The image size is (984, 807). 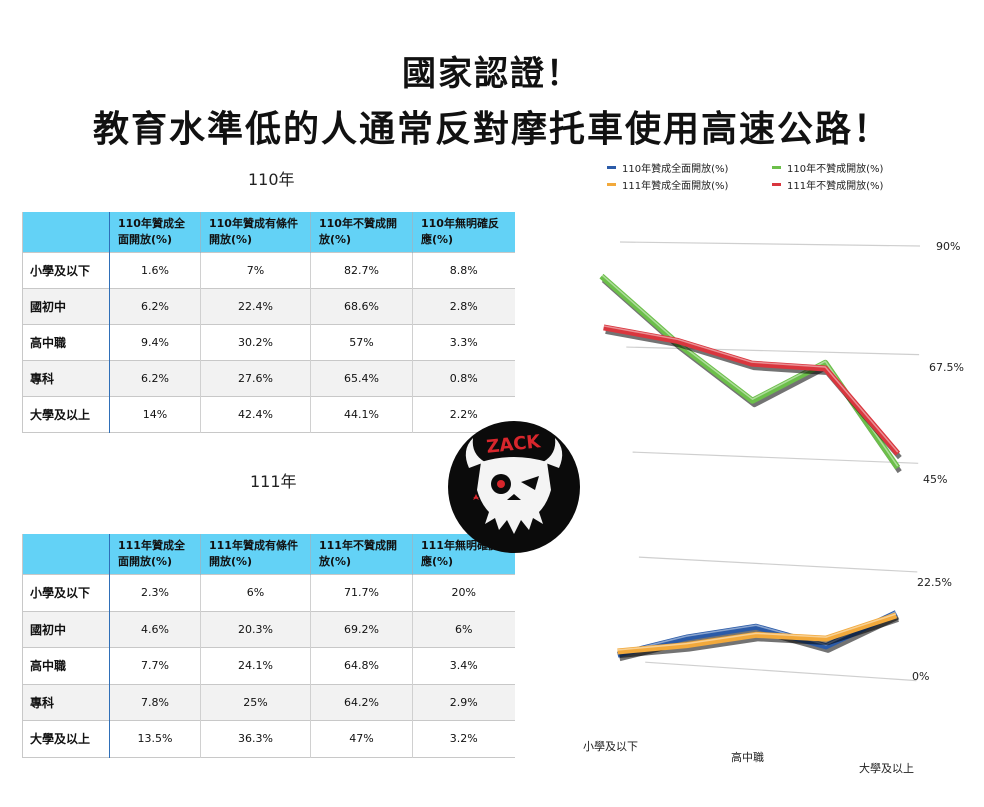 I want to click on table-cell: 68.6%, so click(x=361, y=306).